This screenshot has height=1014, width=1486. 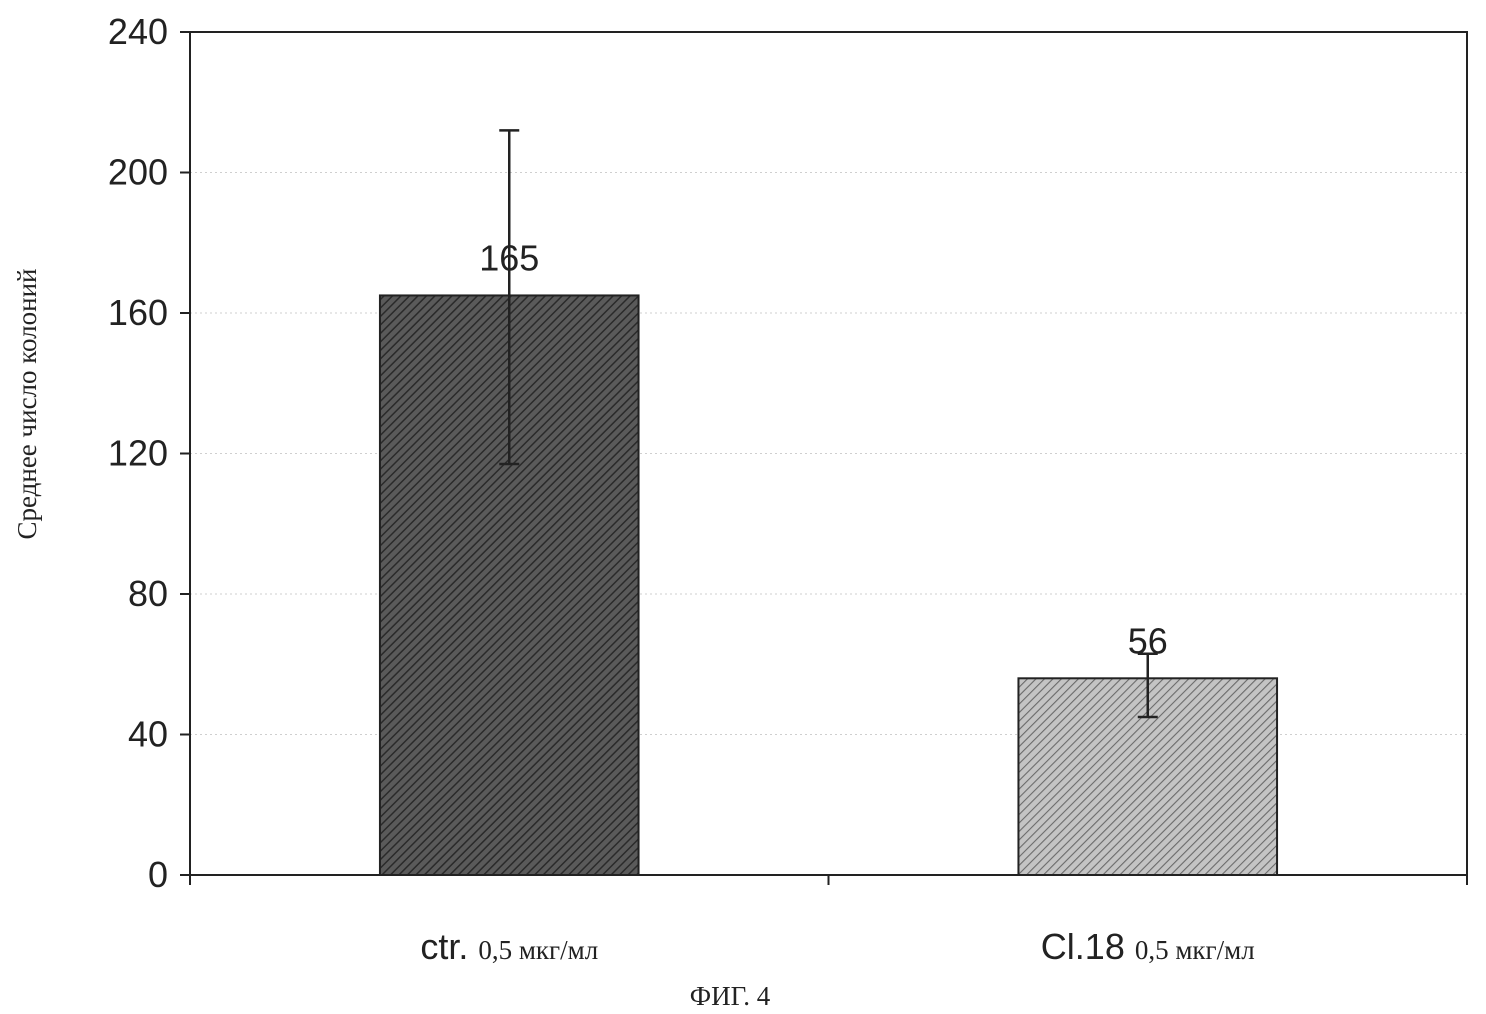 What do you see at coordinates (138, 453) in the screenshot?
I see `y-tick-label: 120` at bounding box center [138, 453].